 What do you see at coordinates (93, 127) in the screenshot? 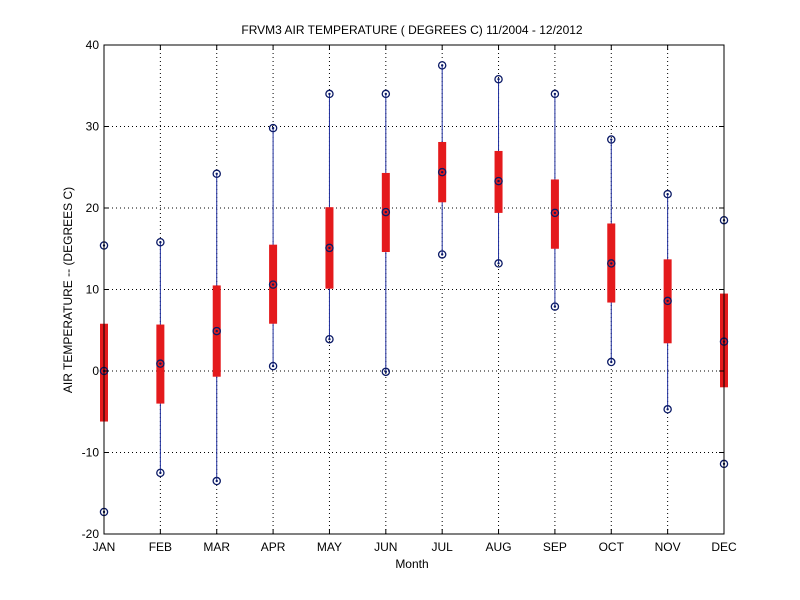
I see `y-tick-label: 30` at bounding box center [93, 127].